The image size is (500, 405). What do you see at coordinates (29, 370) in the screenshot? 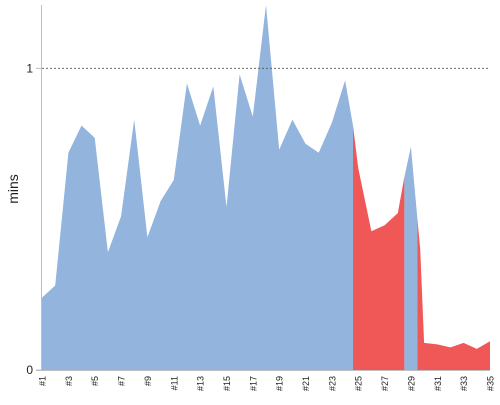
I see `y-tick-label: 0` at bounding box center [29, 370].